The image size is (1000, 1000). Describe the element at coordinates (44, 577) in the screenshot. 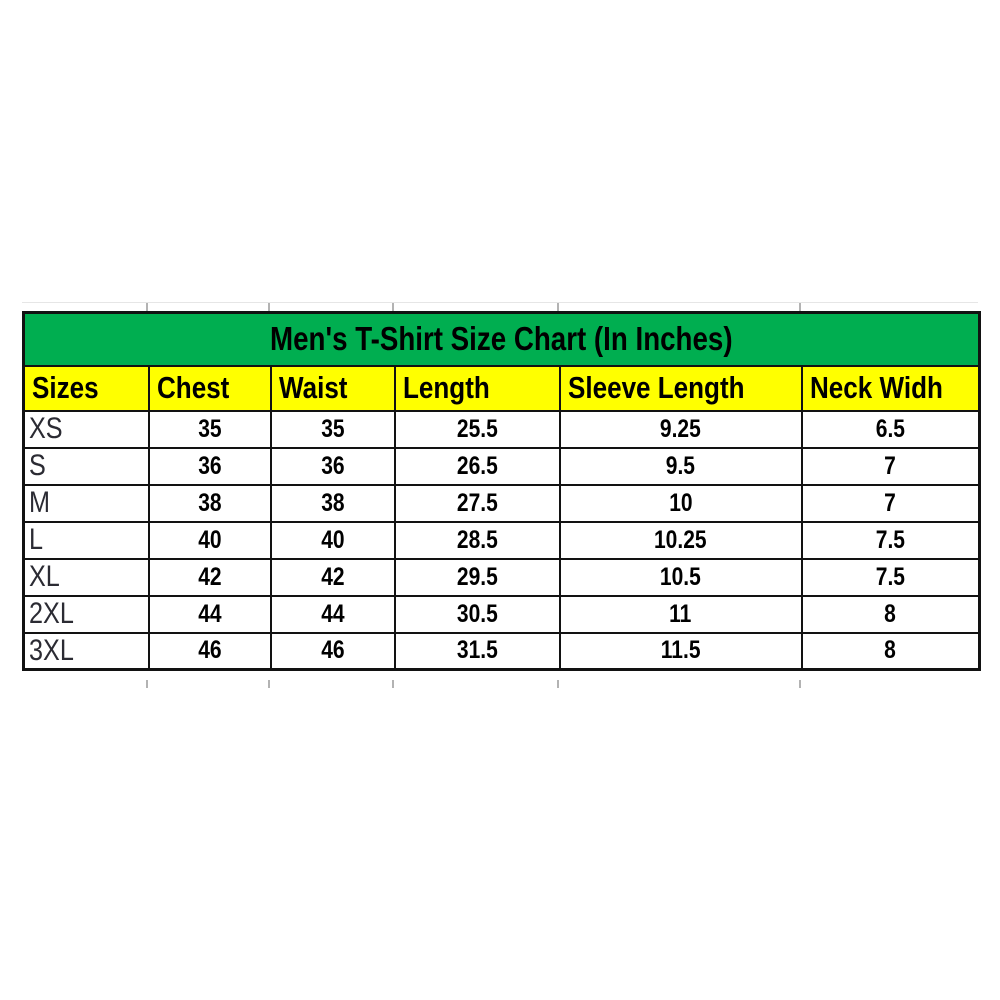

I see `size-label: XL` at that location.